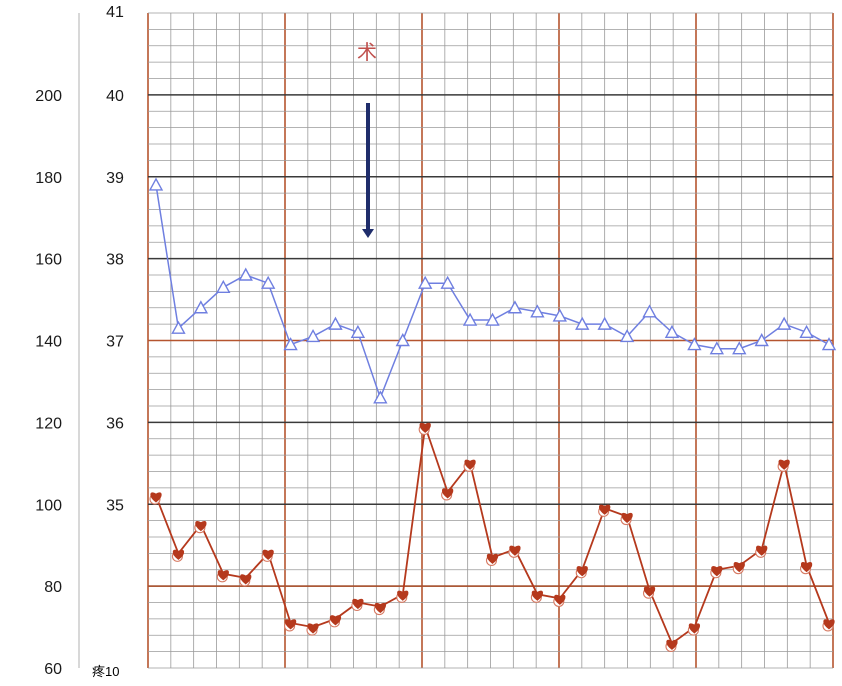 This screenshot has width=842, height=686. Describe the element at coordinates (115, 178) in the screenshot. I see `temperature-tick-label: 39` at that location.